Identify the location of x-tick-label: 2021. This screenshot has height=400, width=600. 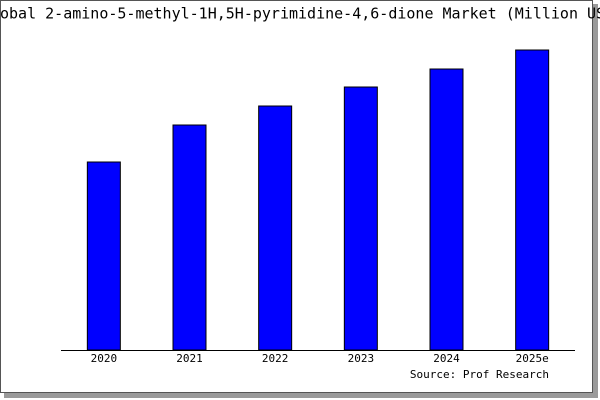
(189, 358).